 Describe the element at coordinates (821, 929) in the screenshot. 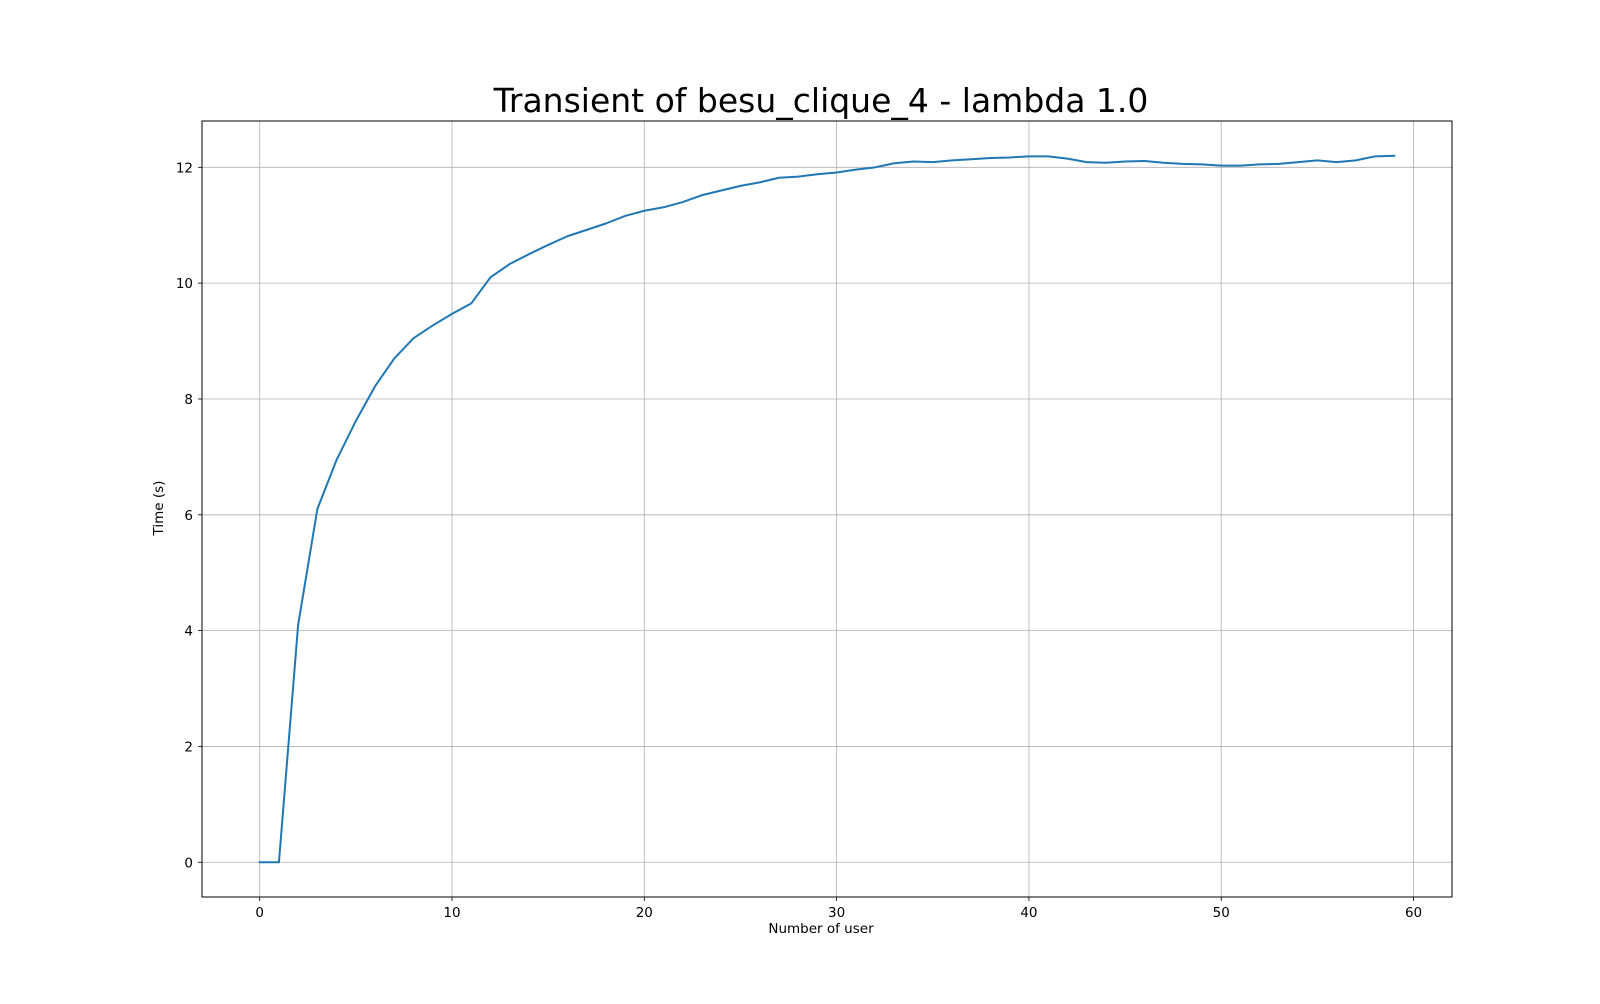

I see `x-axis-label: Number of user` at that location.